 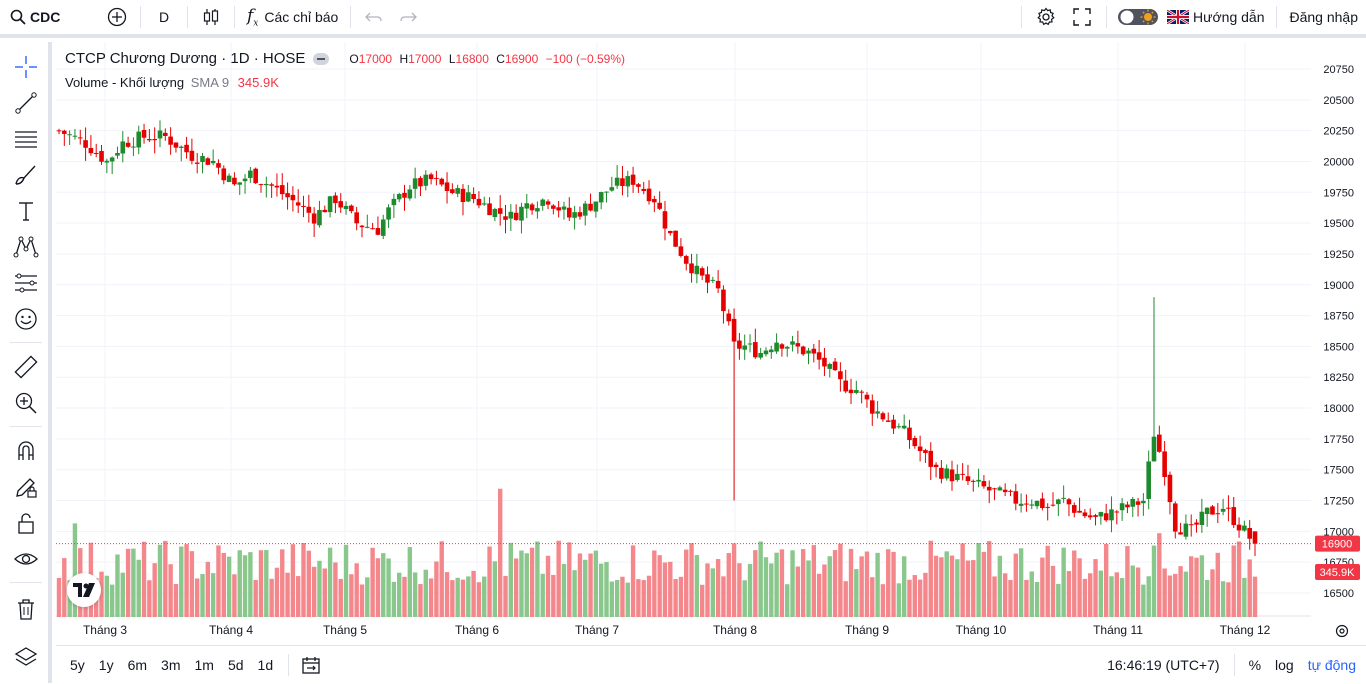 I want to click on fullscreen-icon, so click(x=1082, y=17).